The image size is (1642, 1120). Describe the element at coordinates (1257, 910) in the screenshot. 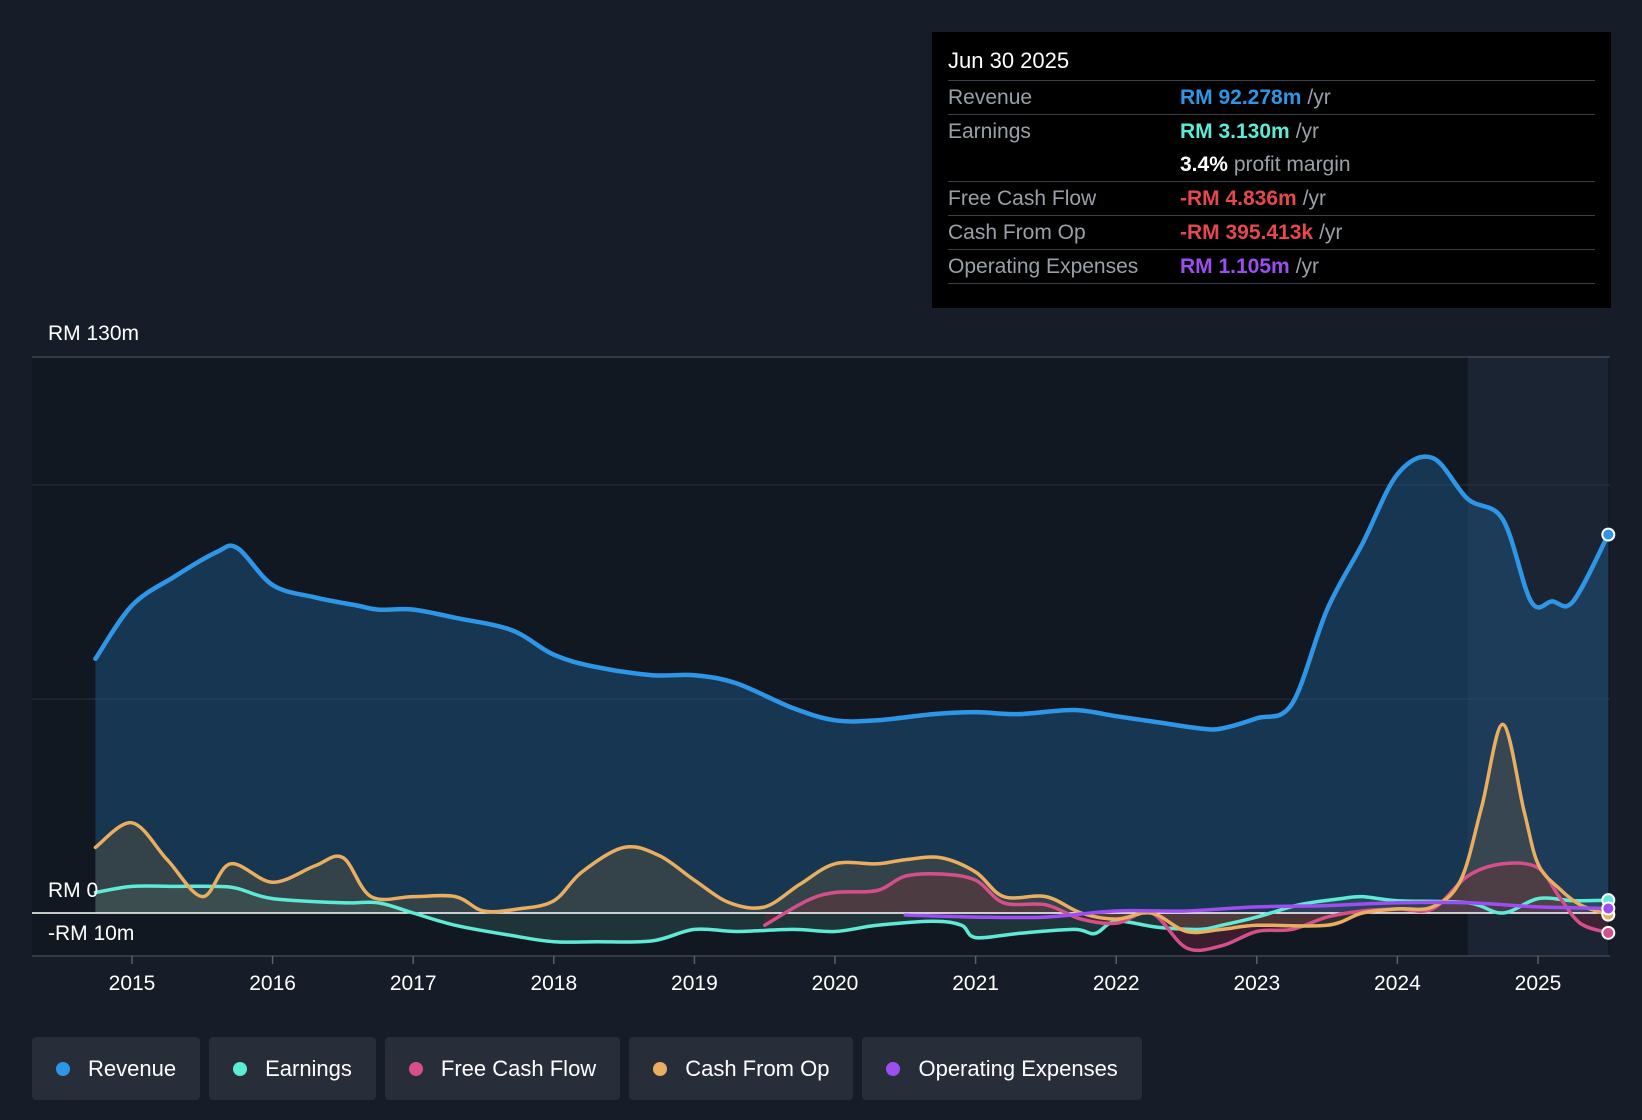

I see `operating-expenses-line` at that location.